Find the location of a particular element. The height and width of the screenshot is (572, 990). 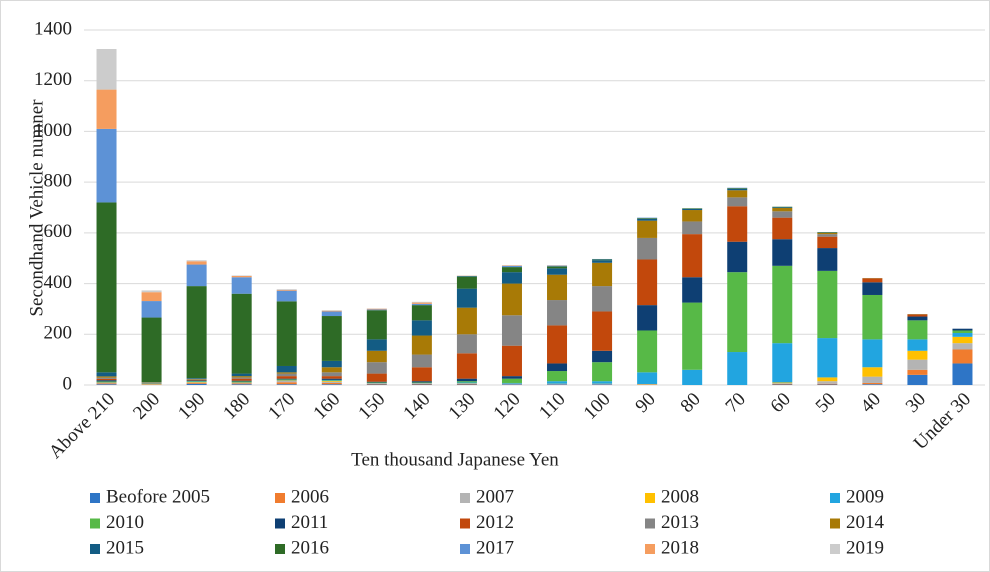

y-axis-title: Secondhand Vehicle numner is located at coordinates (36, 208).